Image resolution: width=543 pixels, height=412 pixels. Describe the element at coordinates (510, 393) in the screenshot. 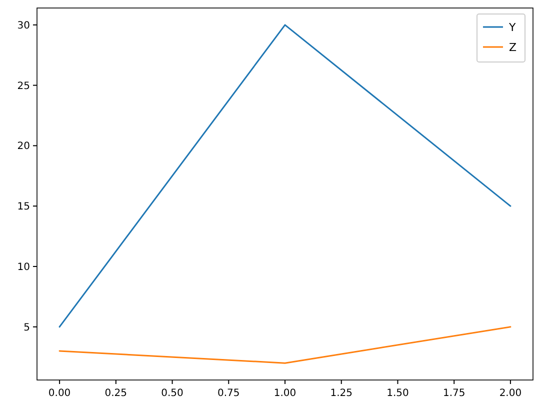

I see `x-tick-label: 2.00` at that location.